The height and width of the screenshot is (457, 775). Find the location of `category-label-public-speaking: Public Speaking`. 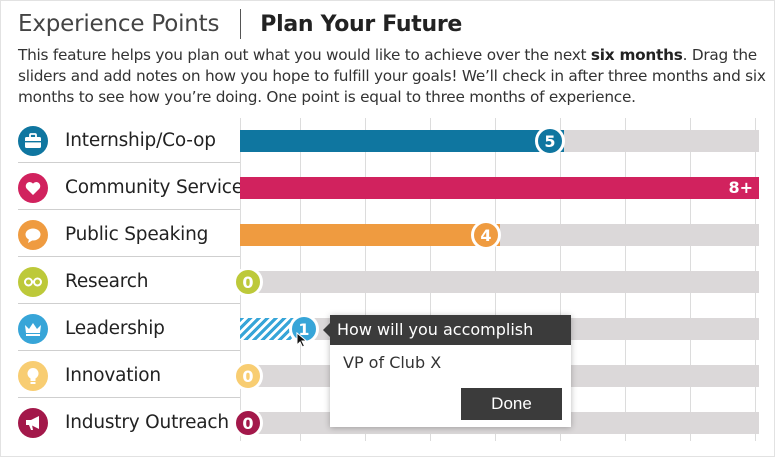

category-label-public-speaking: Public Speaking is located at coordinates (137, 234).